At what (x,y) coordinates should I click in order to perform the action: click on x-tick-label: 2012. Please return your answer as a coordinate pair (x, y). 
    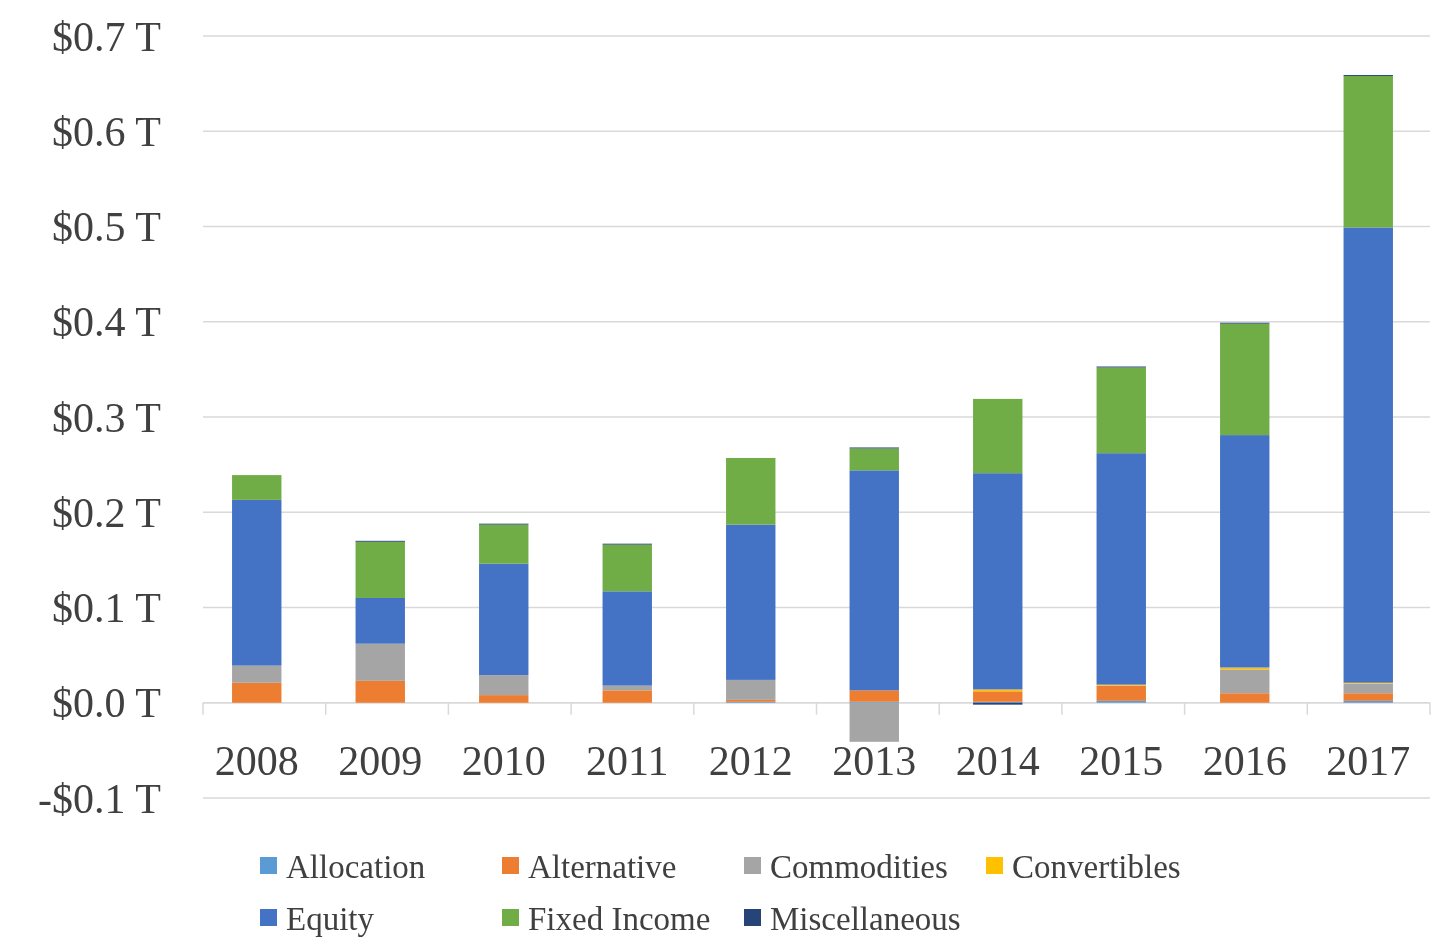
    Looking at the image, I should click on (750, 760).